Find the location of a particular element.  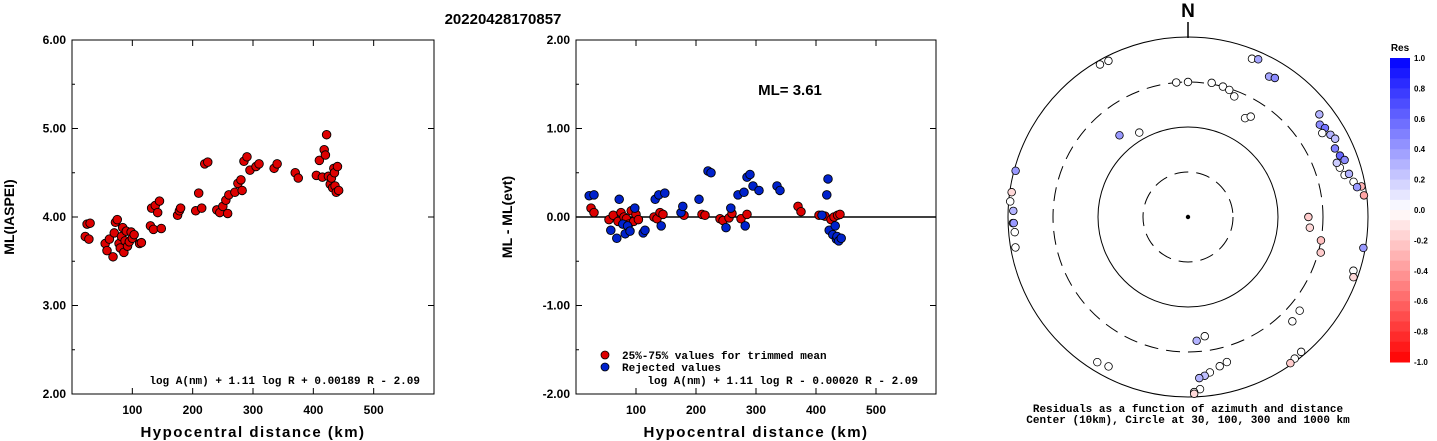

ml-value-label: ML= 3.61 is located at coordinates (790, 90).